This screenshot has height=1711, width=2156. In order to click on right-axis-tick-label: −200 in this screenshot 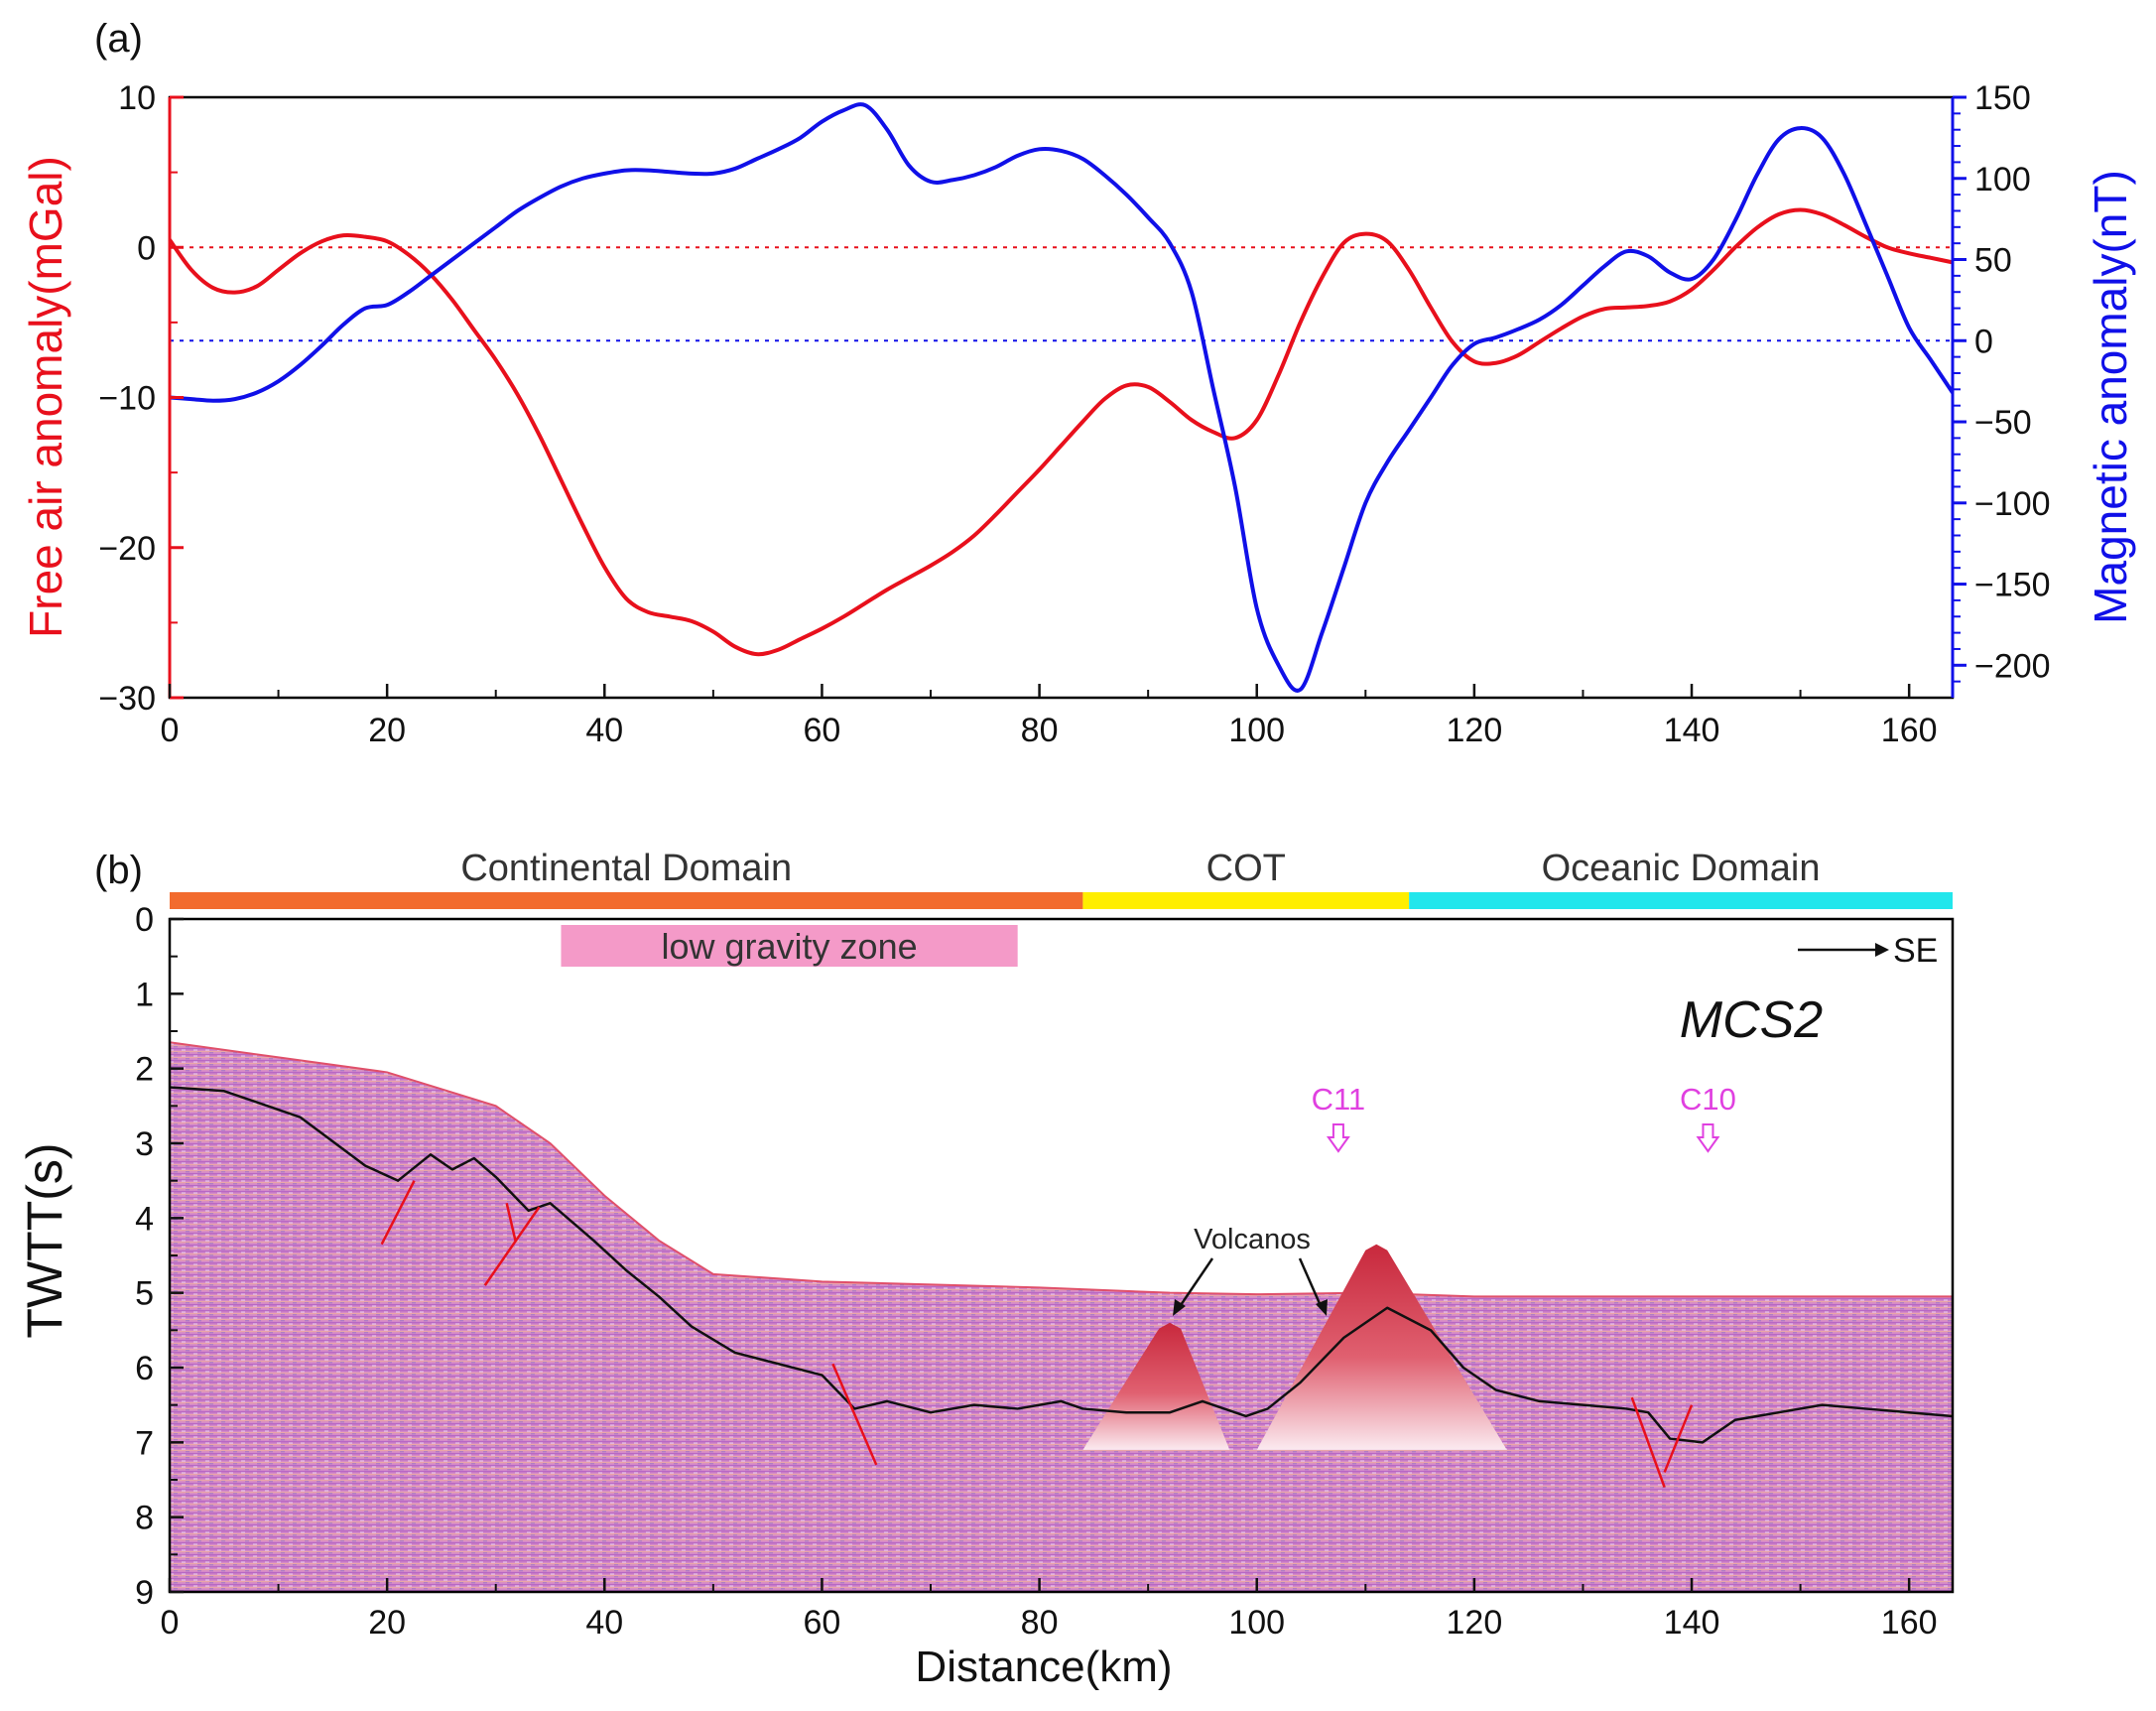, I will do `click(2012, 666)`.